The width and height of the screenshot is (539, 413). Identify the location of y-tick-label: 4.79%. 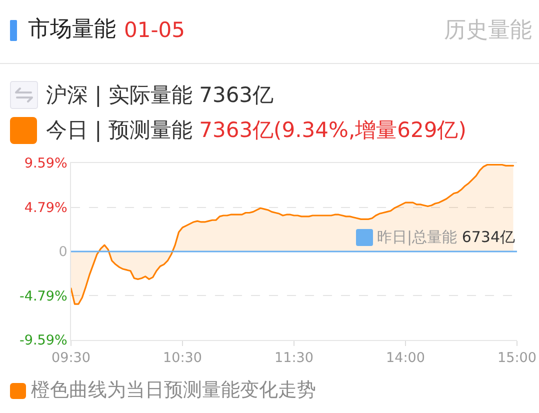
(46, 208).